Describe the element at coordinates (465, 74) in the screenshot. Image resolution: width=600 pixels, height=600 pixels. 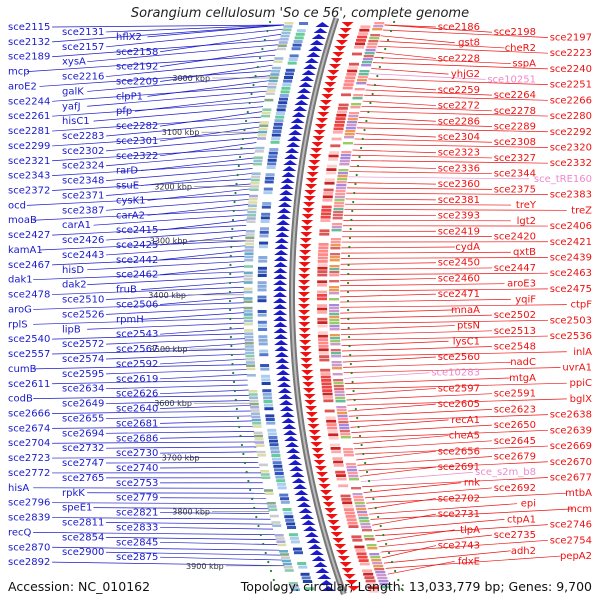
I see `gene-label: yhjG2` at that location.